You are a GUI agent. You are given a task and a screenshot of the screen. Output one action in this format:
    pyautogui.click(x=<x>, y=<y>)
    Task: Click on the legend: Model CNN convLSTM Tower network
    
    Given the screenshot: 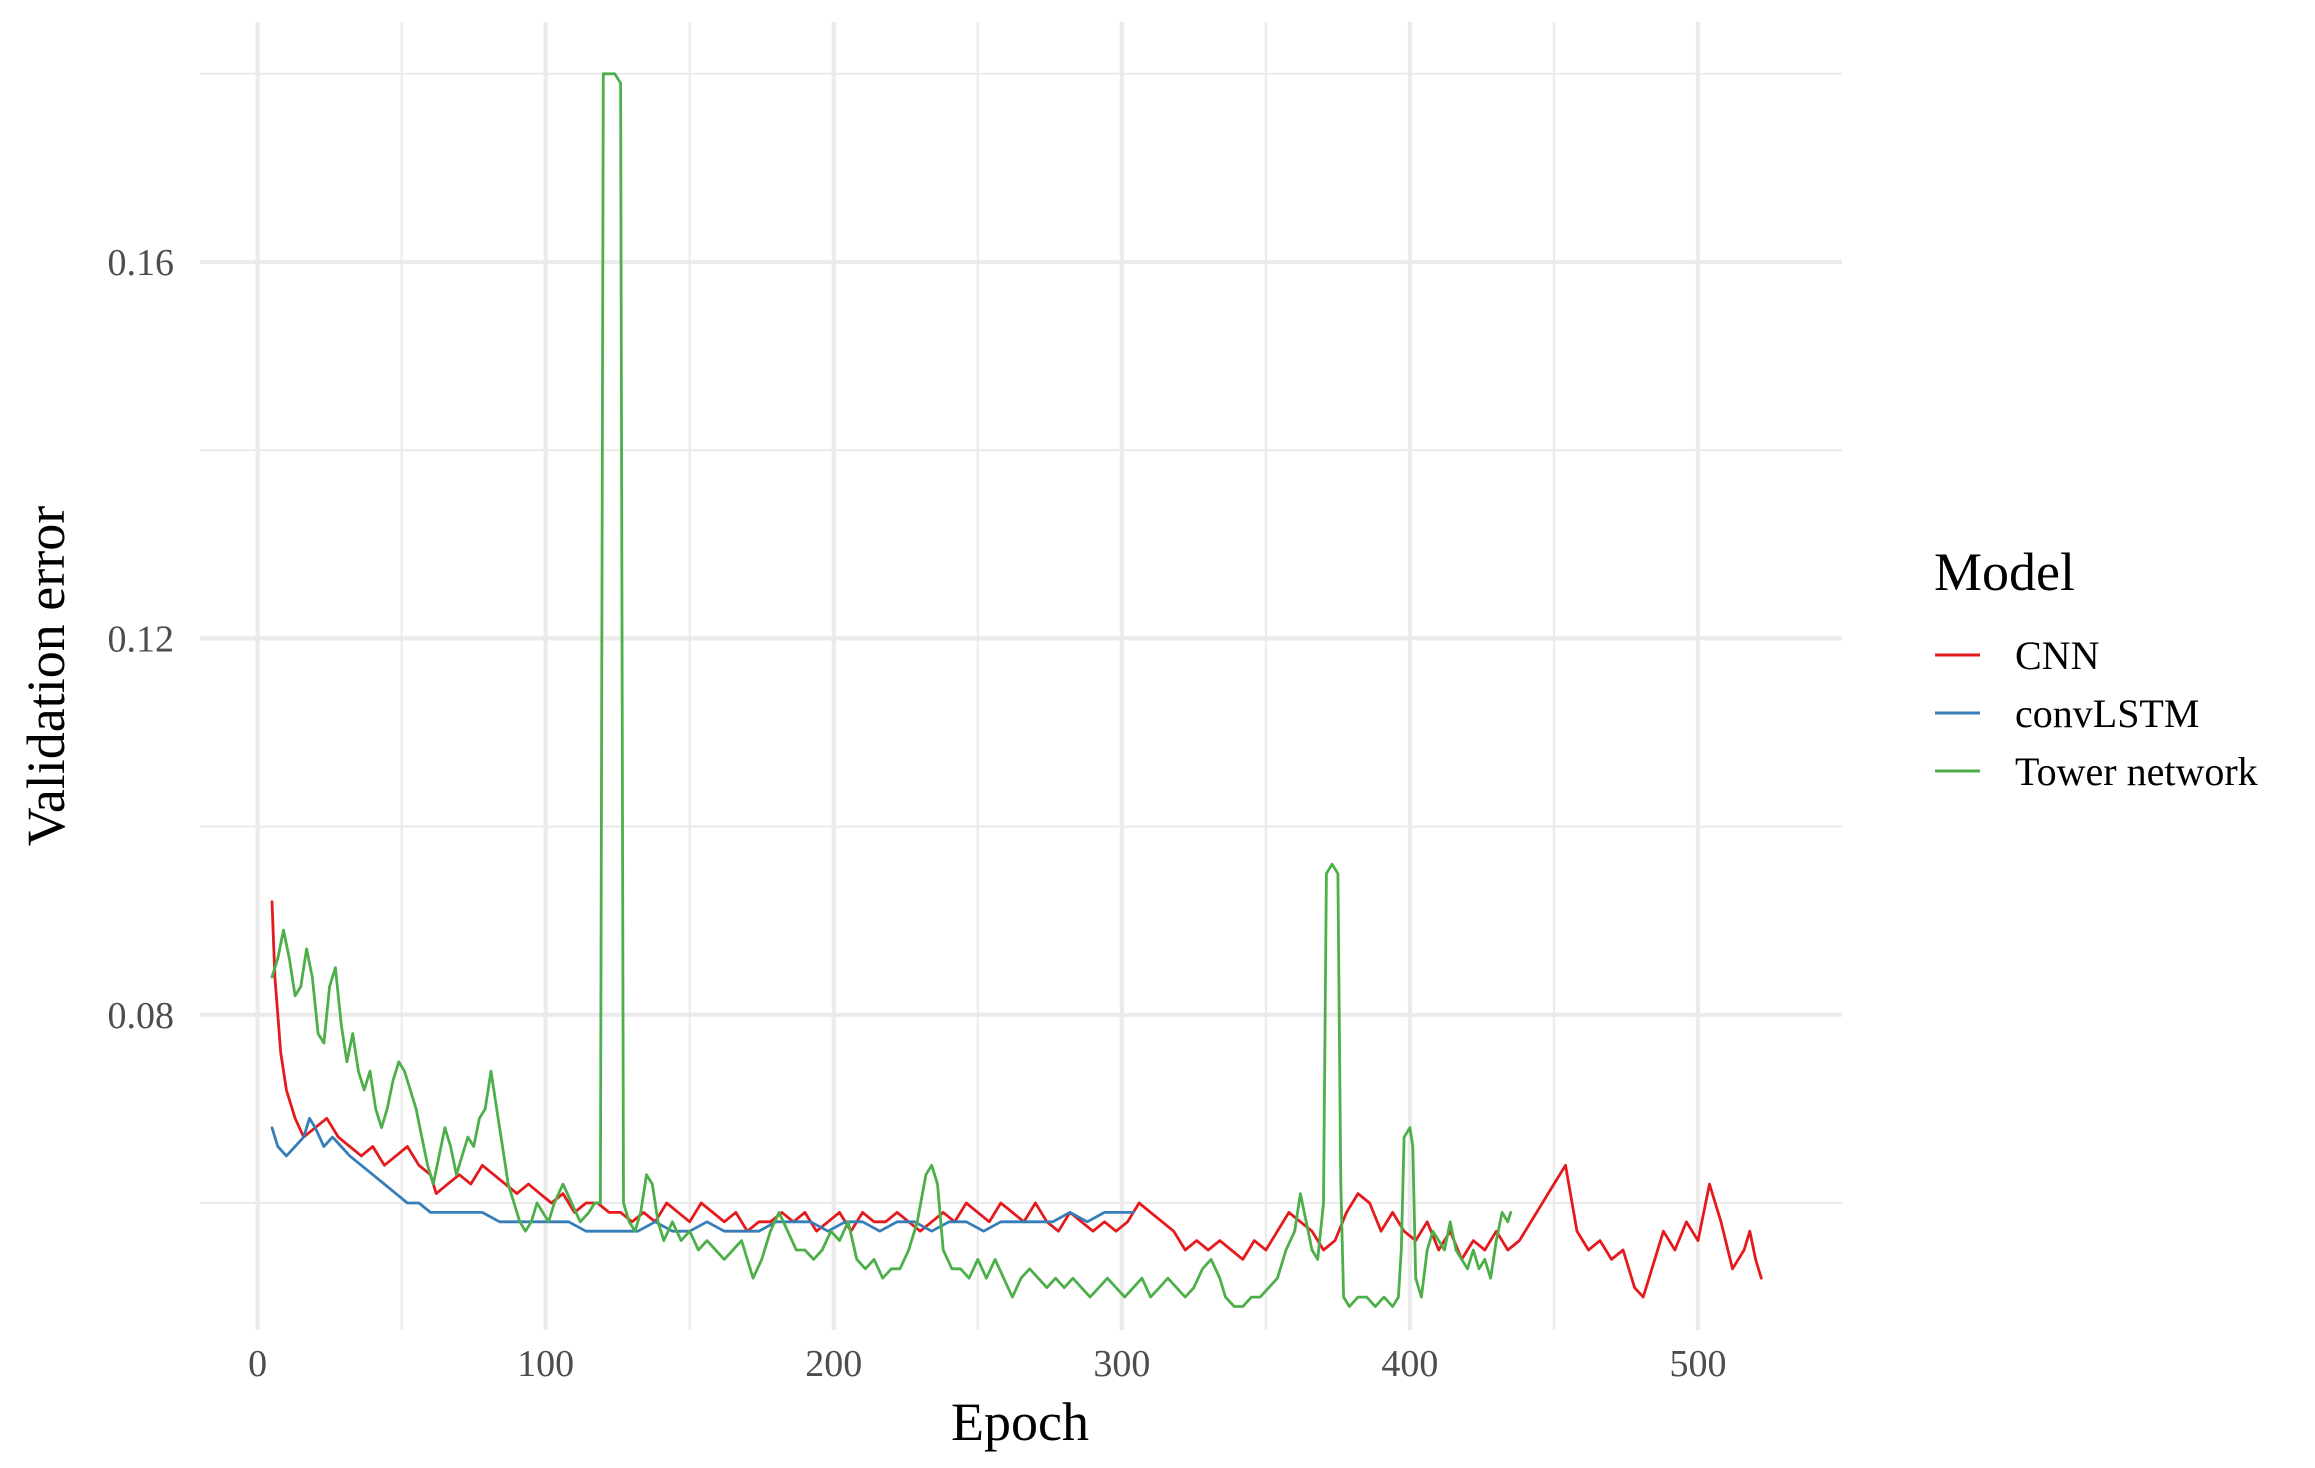 What is the action you would take?
    pyautogui.click(x=2096, y=668)
    